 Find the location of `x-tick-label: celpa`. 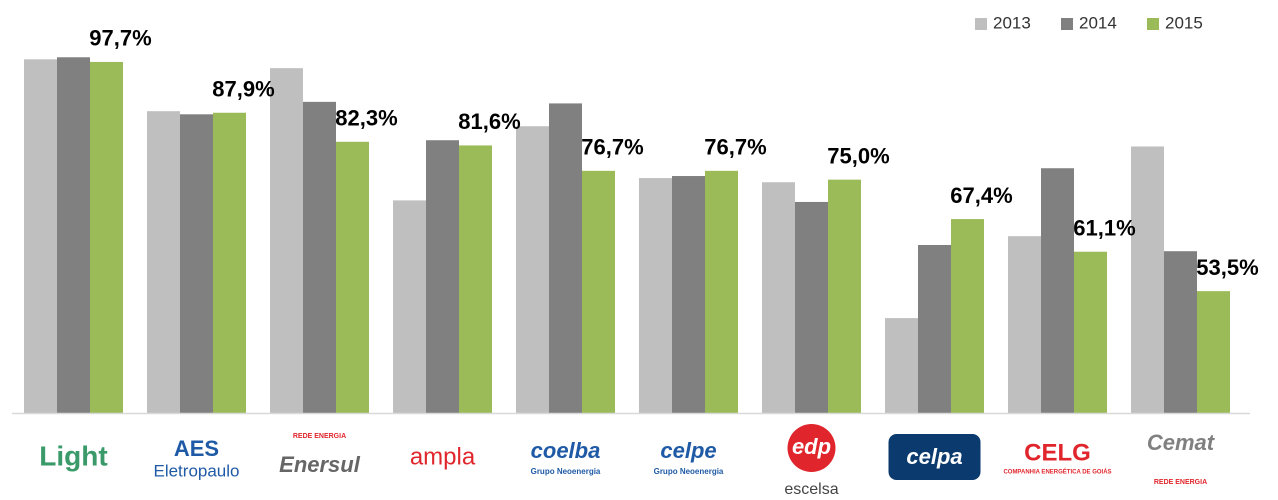

x-tick-label: celpa is located at coordinates (934, 456).